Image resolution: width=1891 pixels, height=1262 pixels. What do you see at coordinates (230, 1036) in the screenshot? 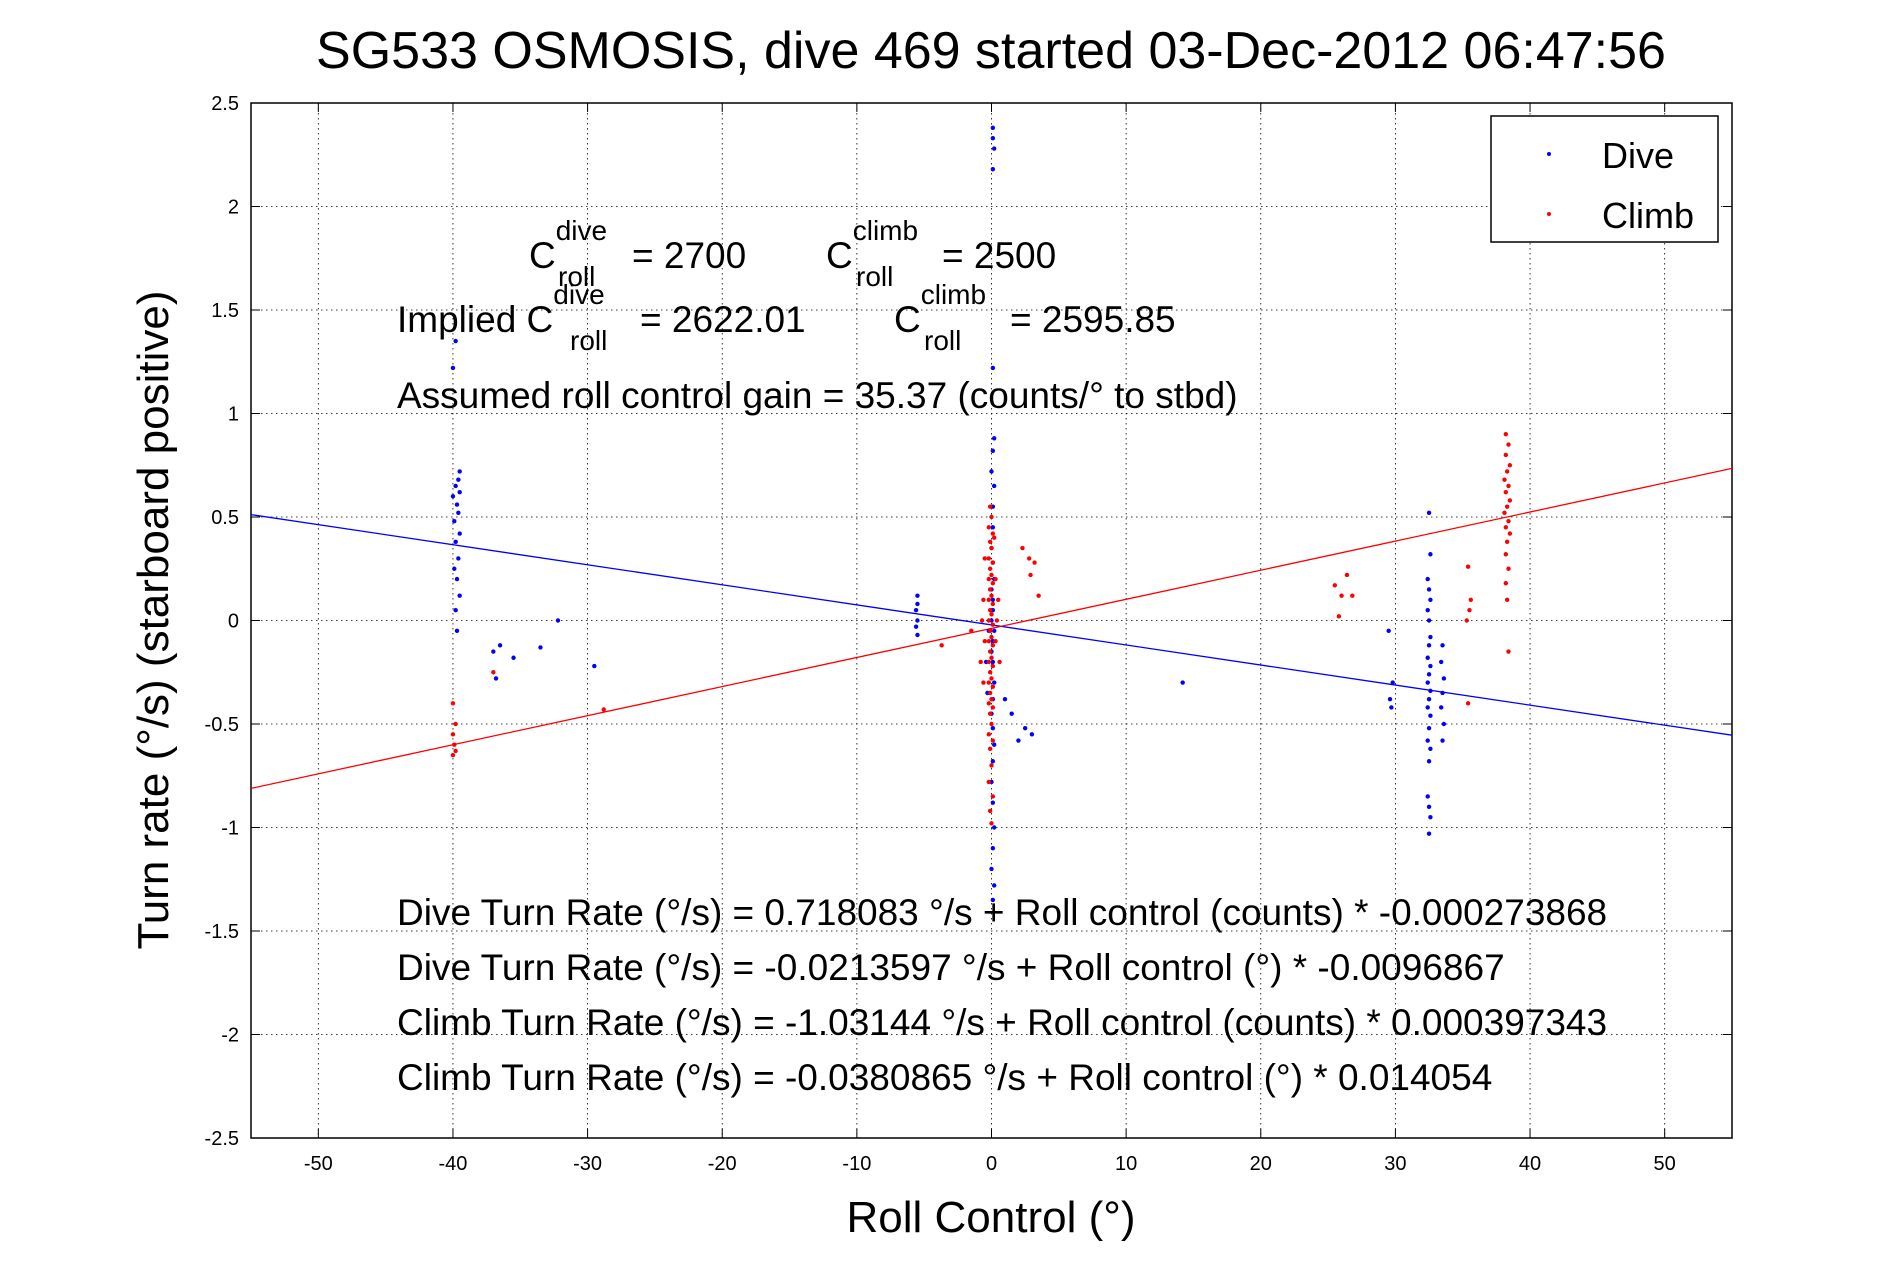
I see `y-tick-label: -2` at bounding box center [230, 1036].